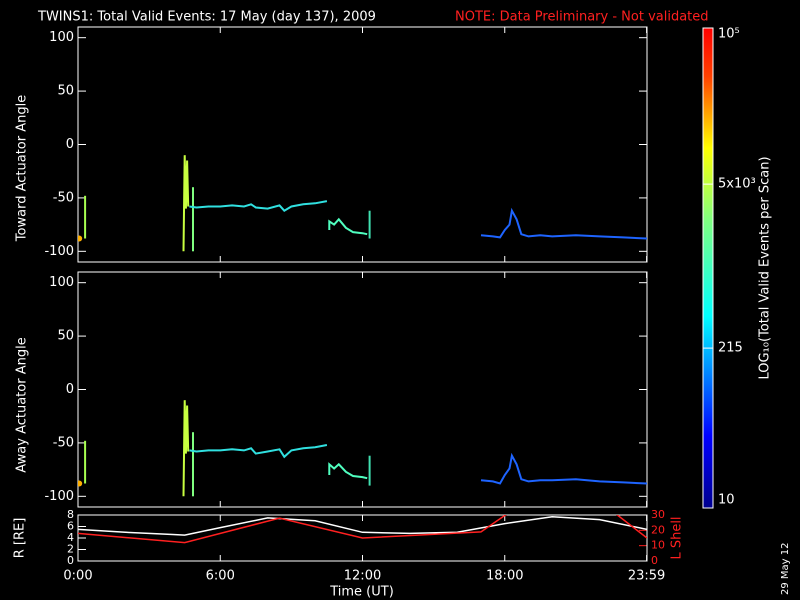  I want to click on y-tick-label: 2, so click(70, 549).